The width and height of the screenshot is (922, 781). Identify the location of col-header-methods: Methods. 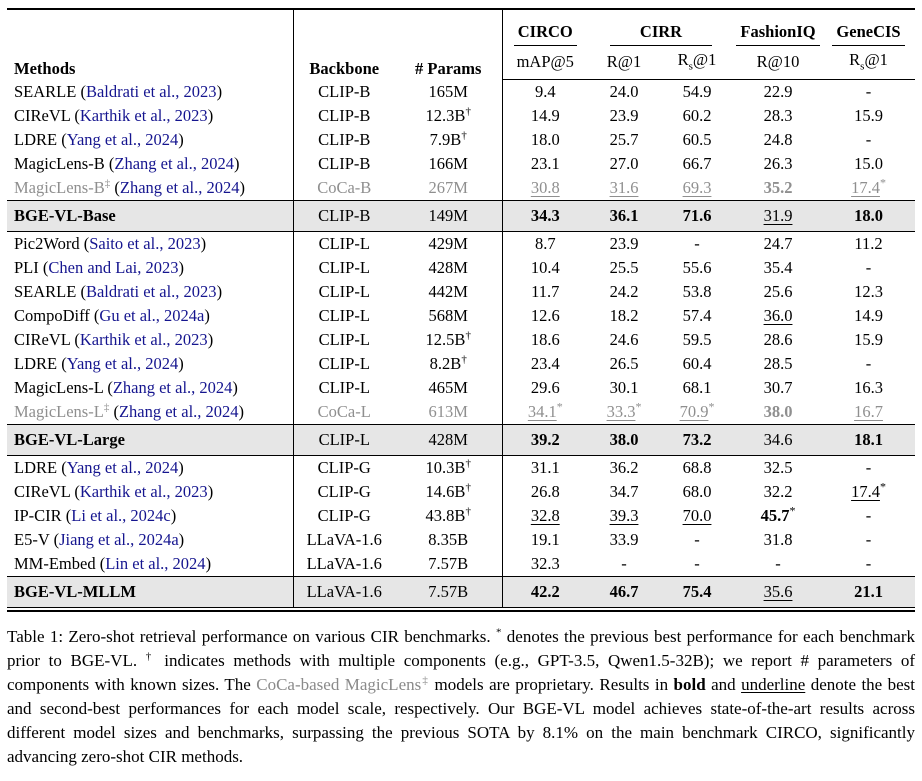
(150, 45).